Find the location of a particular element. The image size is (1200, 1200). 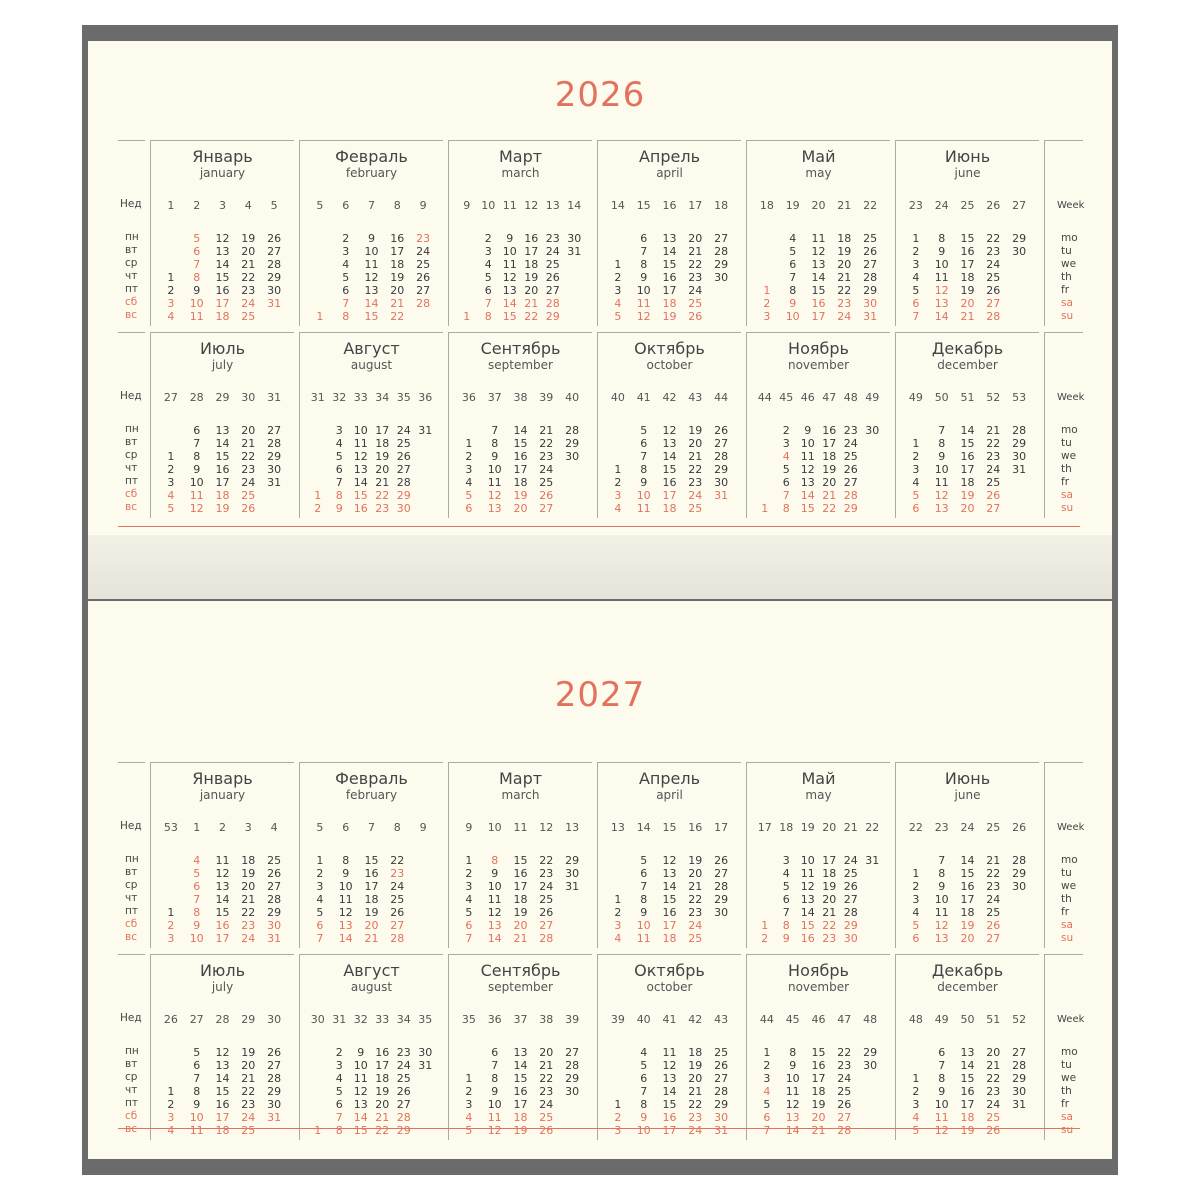

day-cell: 5 is located at coordinates (916, 1130).